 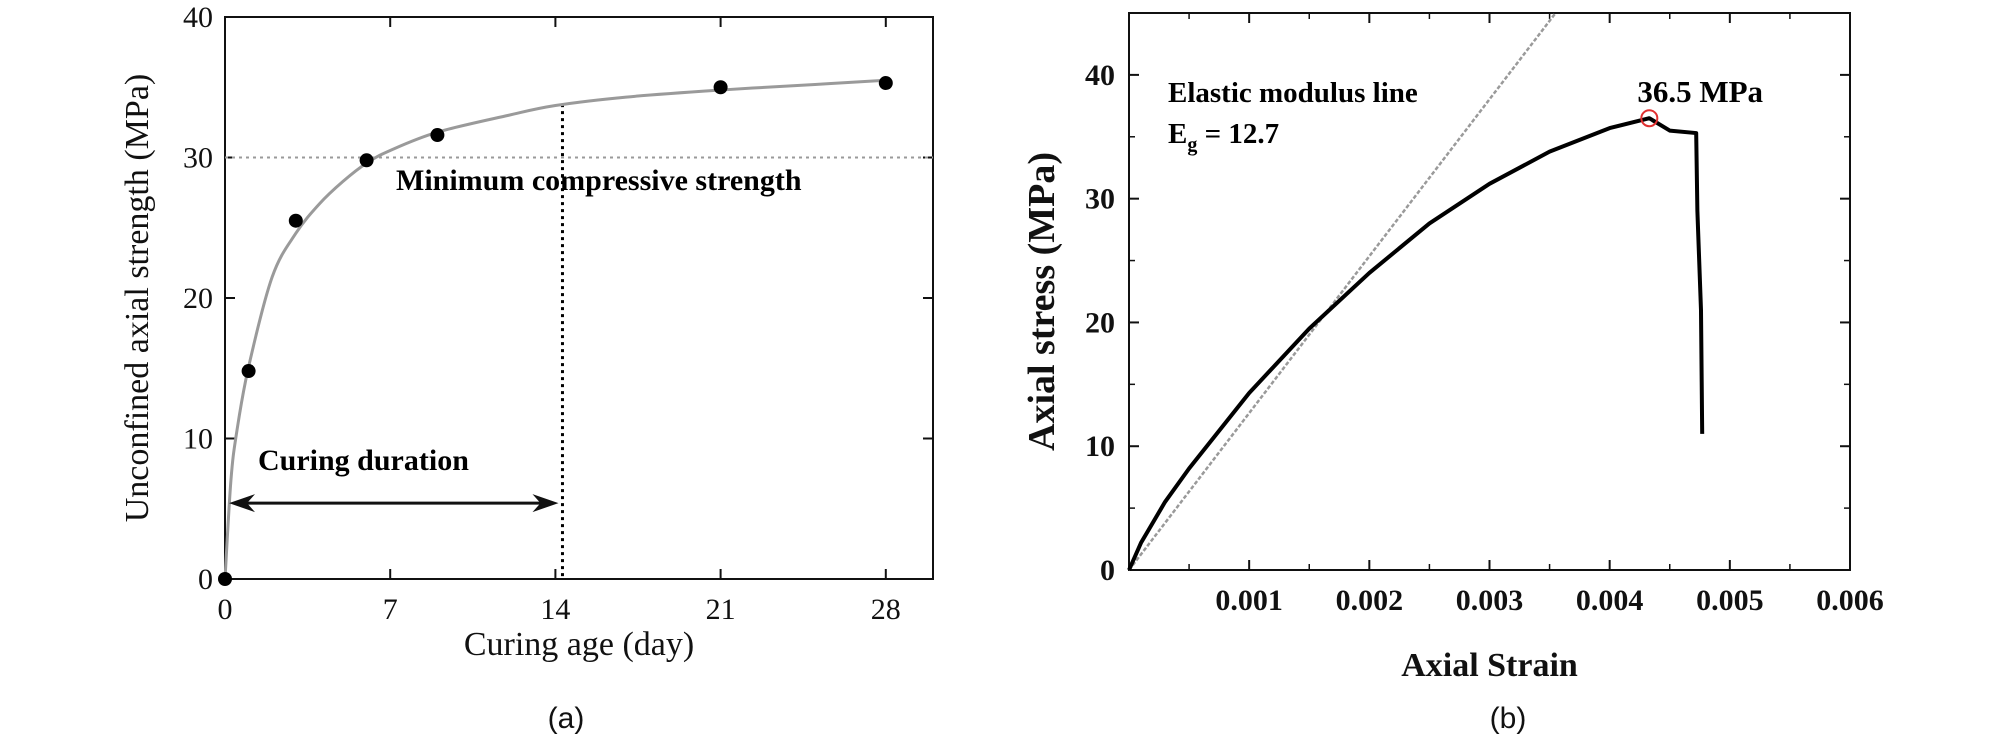 I want to click on curing-duration-arrow, so click(x=394, y=503).